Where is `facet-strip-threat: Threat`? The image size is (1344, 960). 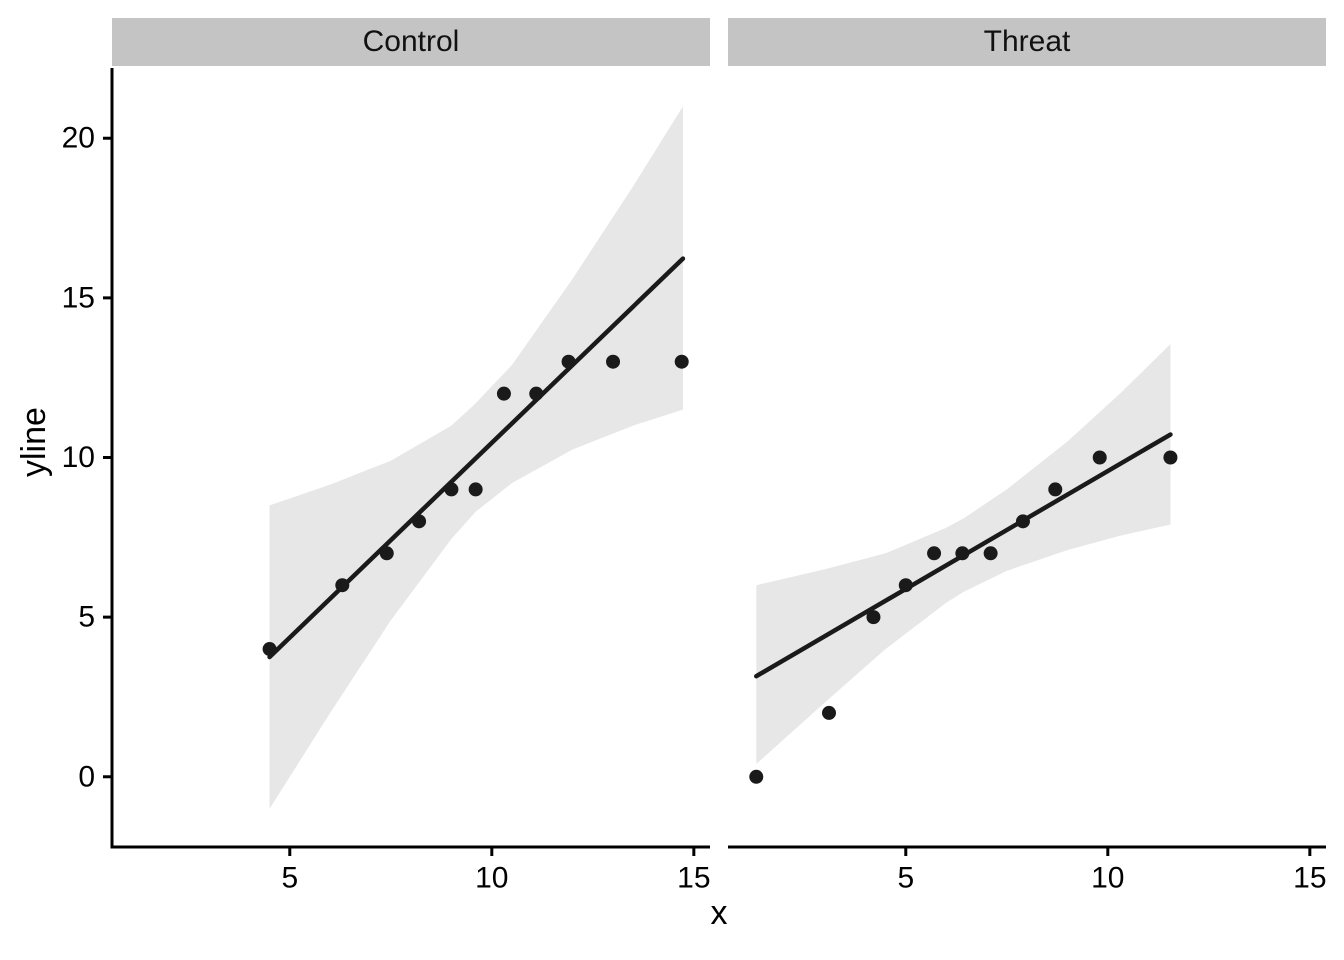
facet-strip-threat: Threat is located at coordinates (1027, 42).